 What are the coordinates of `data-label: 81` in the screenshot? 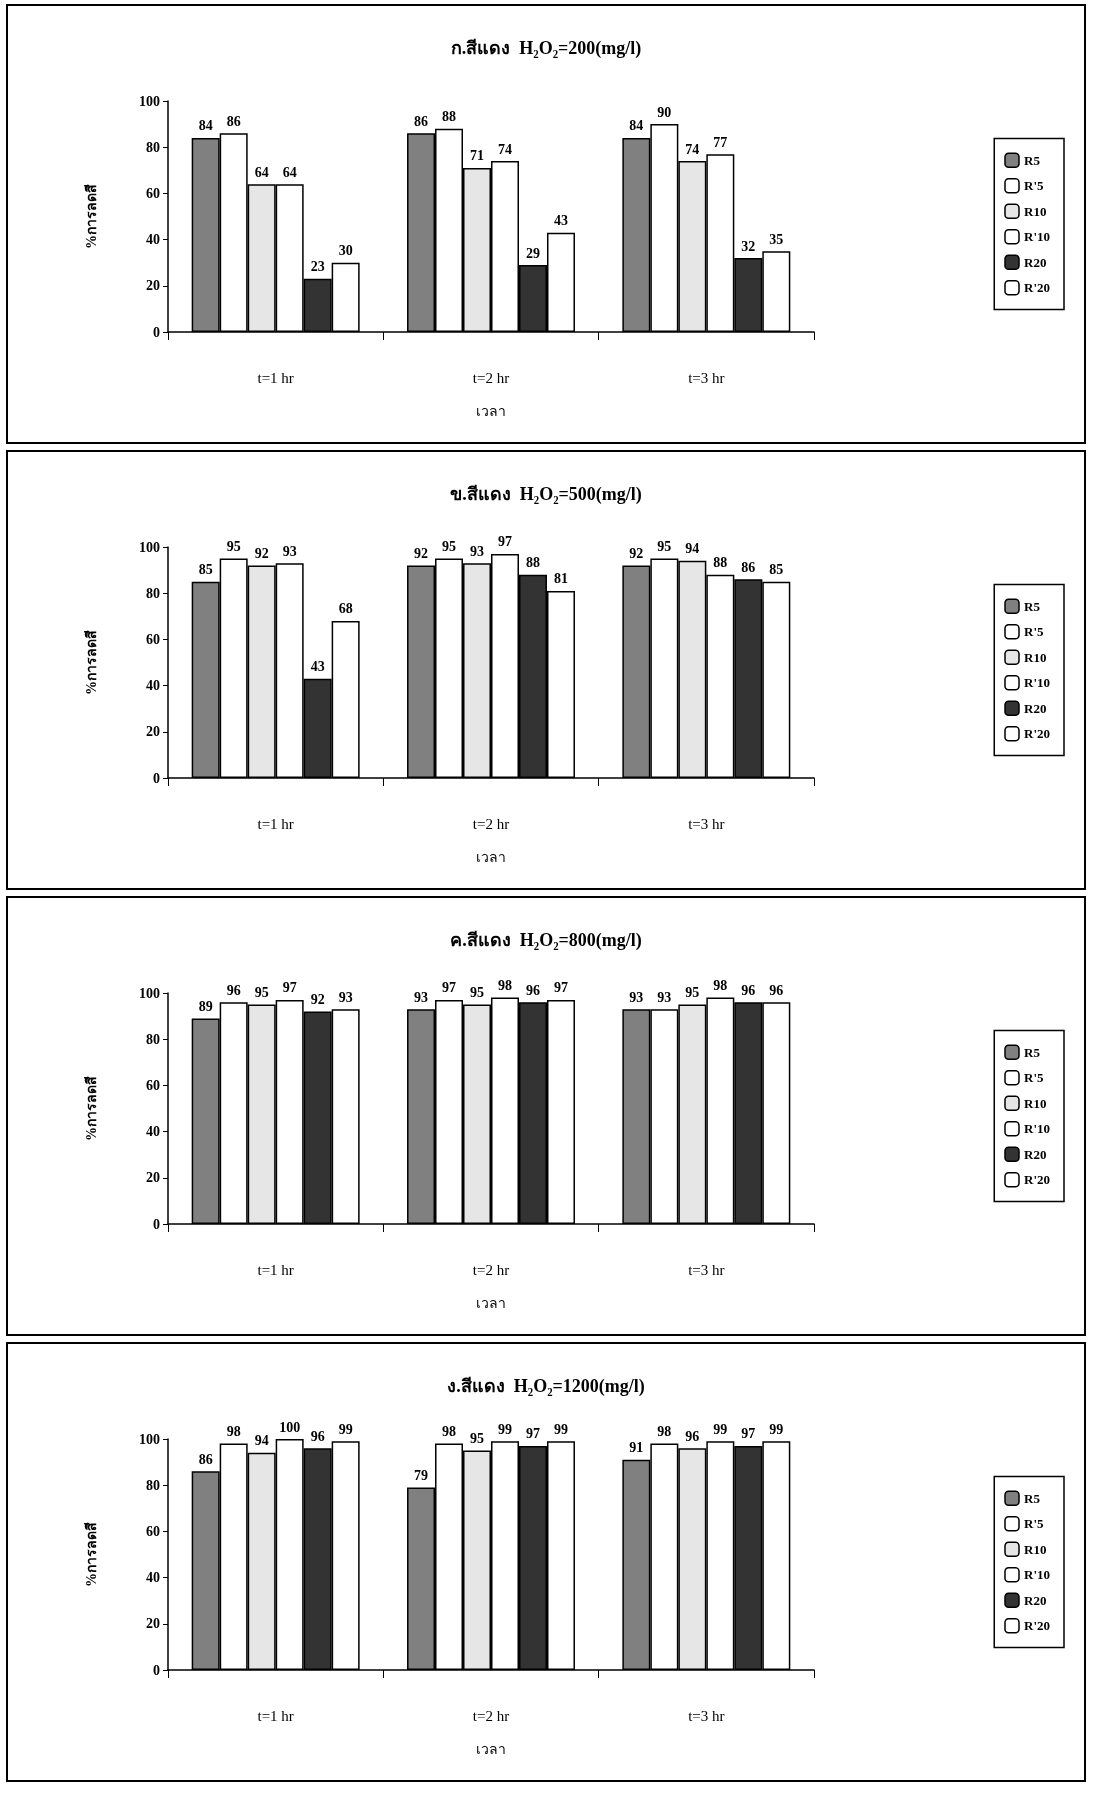 It's located at (560, 579).